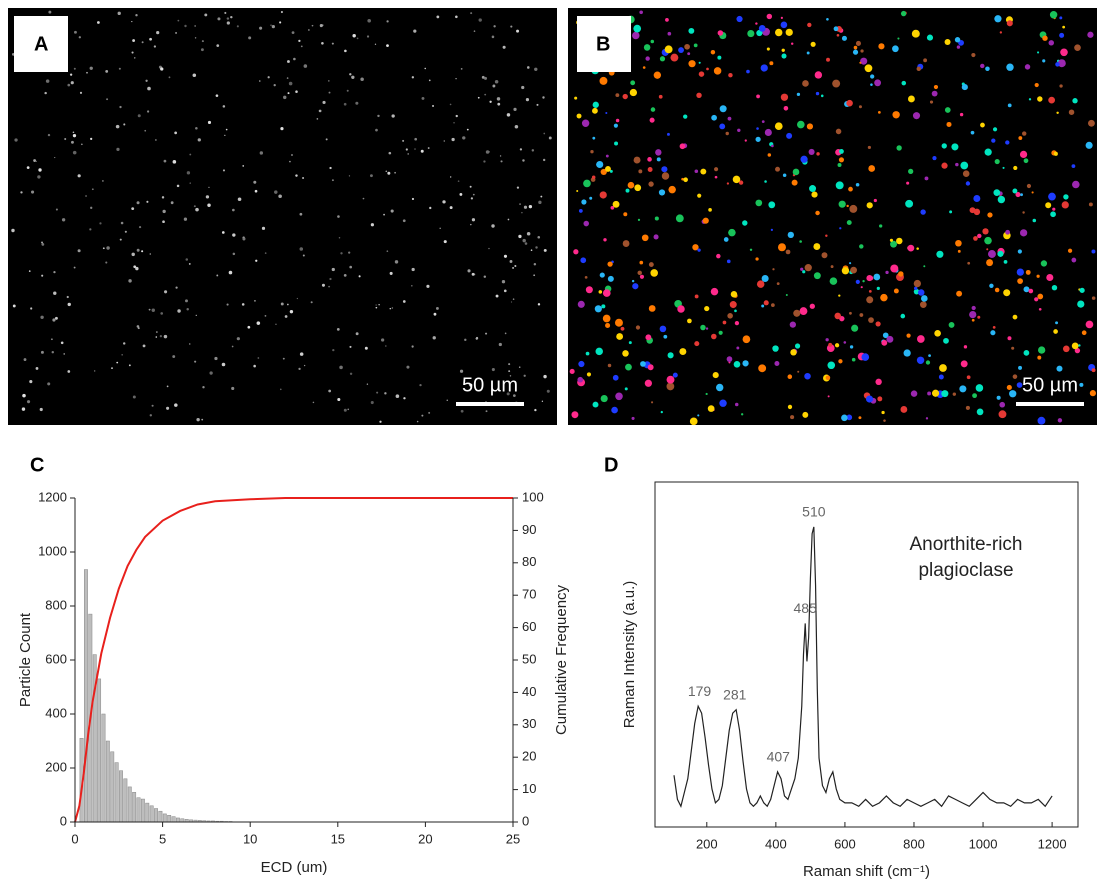  Describe the element at coordinates (965, 570) in the screenshot. I see `annotation: plagioclase` at that location.